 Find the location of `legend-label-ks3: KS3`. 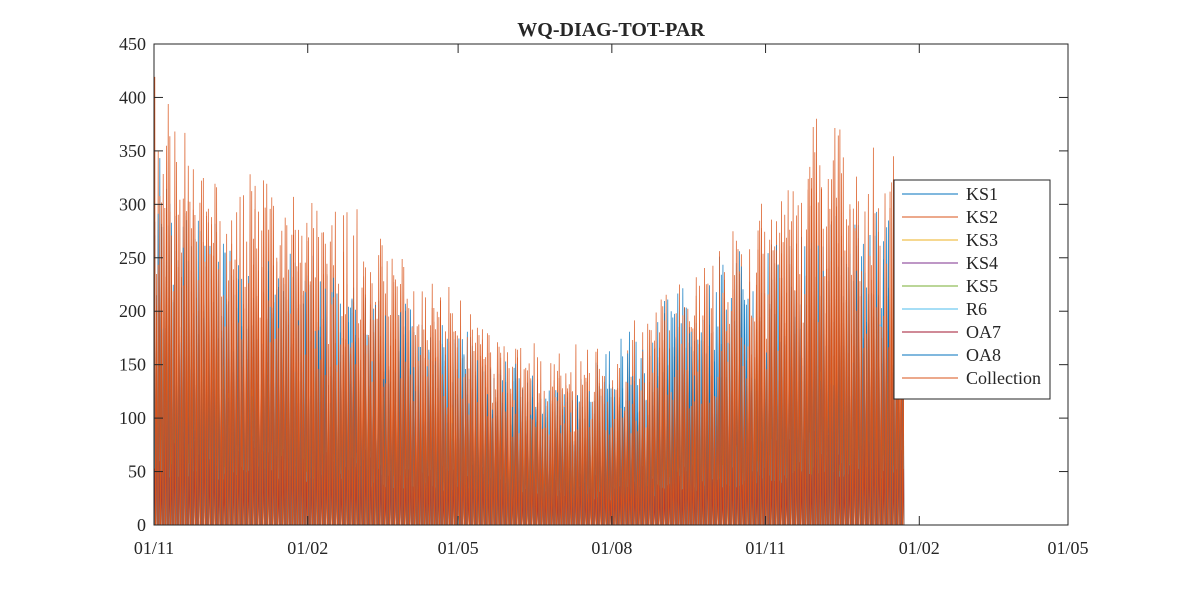

legend-label-ks3: KS3 is located at coordinates (982, 240).